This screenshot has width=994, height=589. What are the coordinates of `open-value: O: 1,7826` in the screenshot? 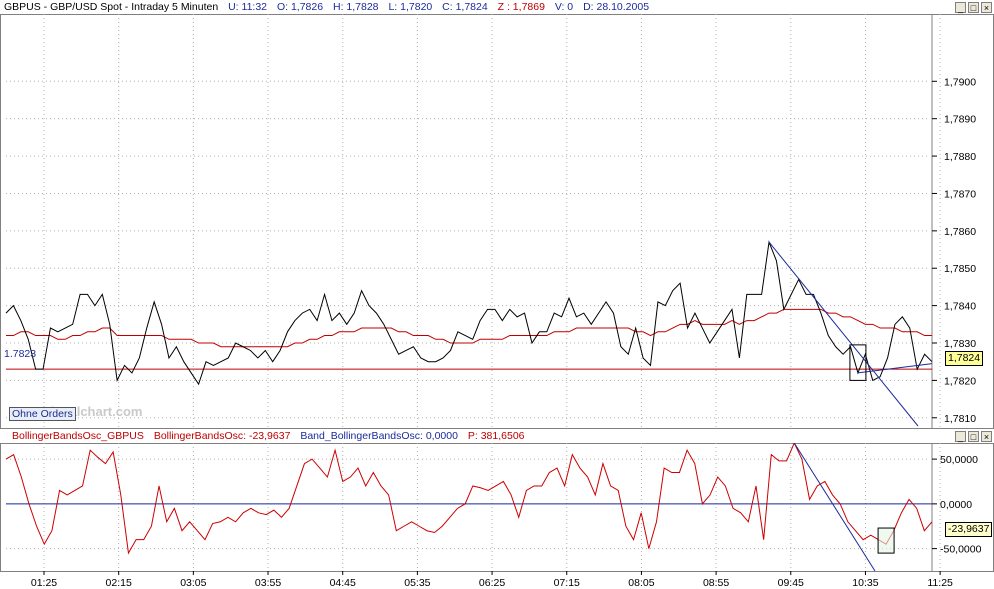 It's located at (300, 7).